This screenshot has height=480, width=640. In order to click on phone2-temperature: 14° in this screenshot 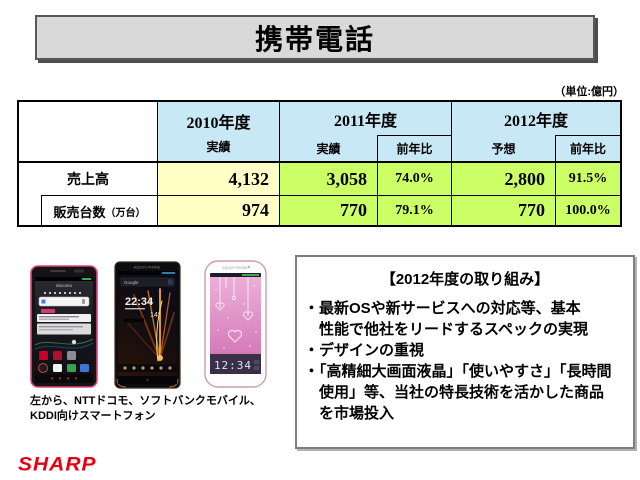, I will do `click(155, 315)`.